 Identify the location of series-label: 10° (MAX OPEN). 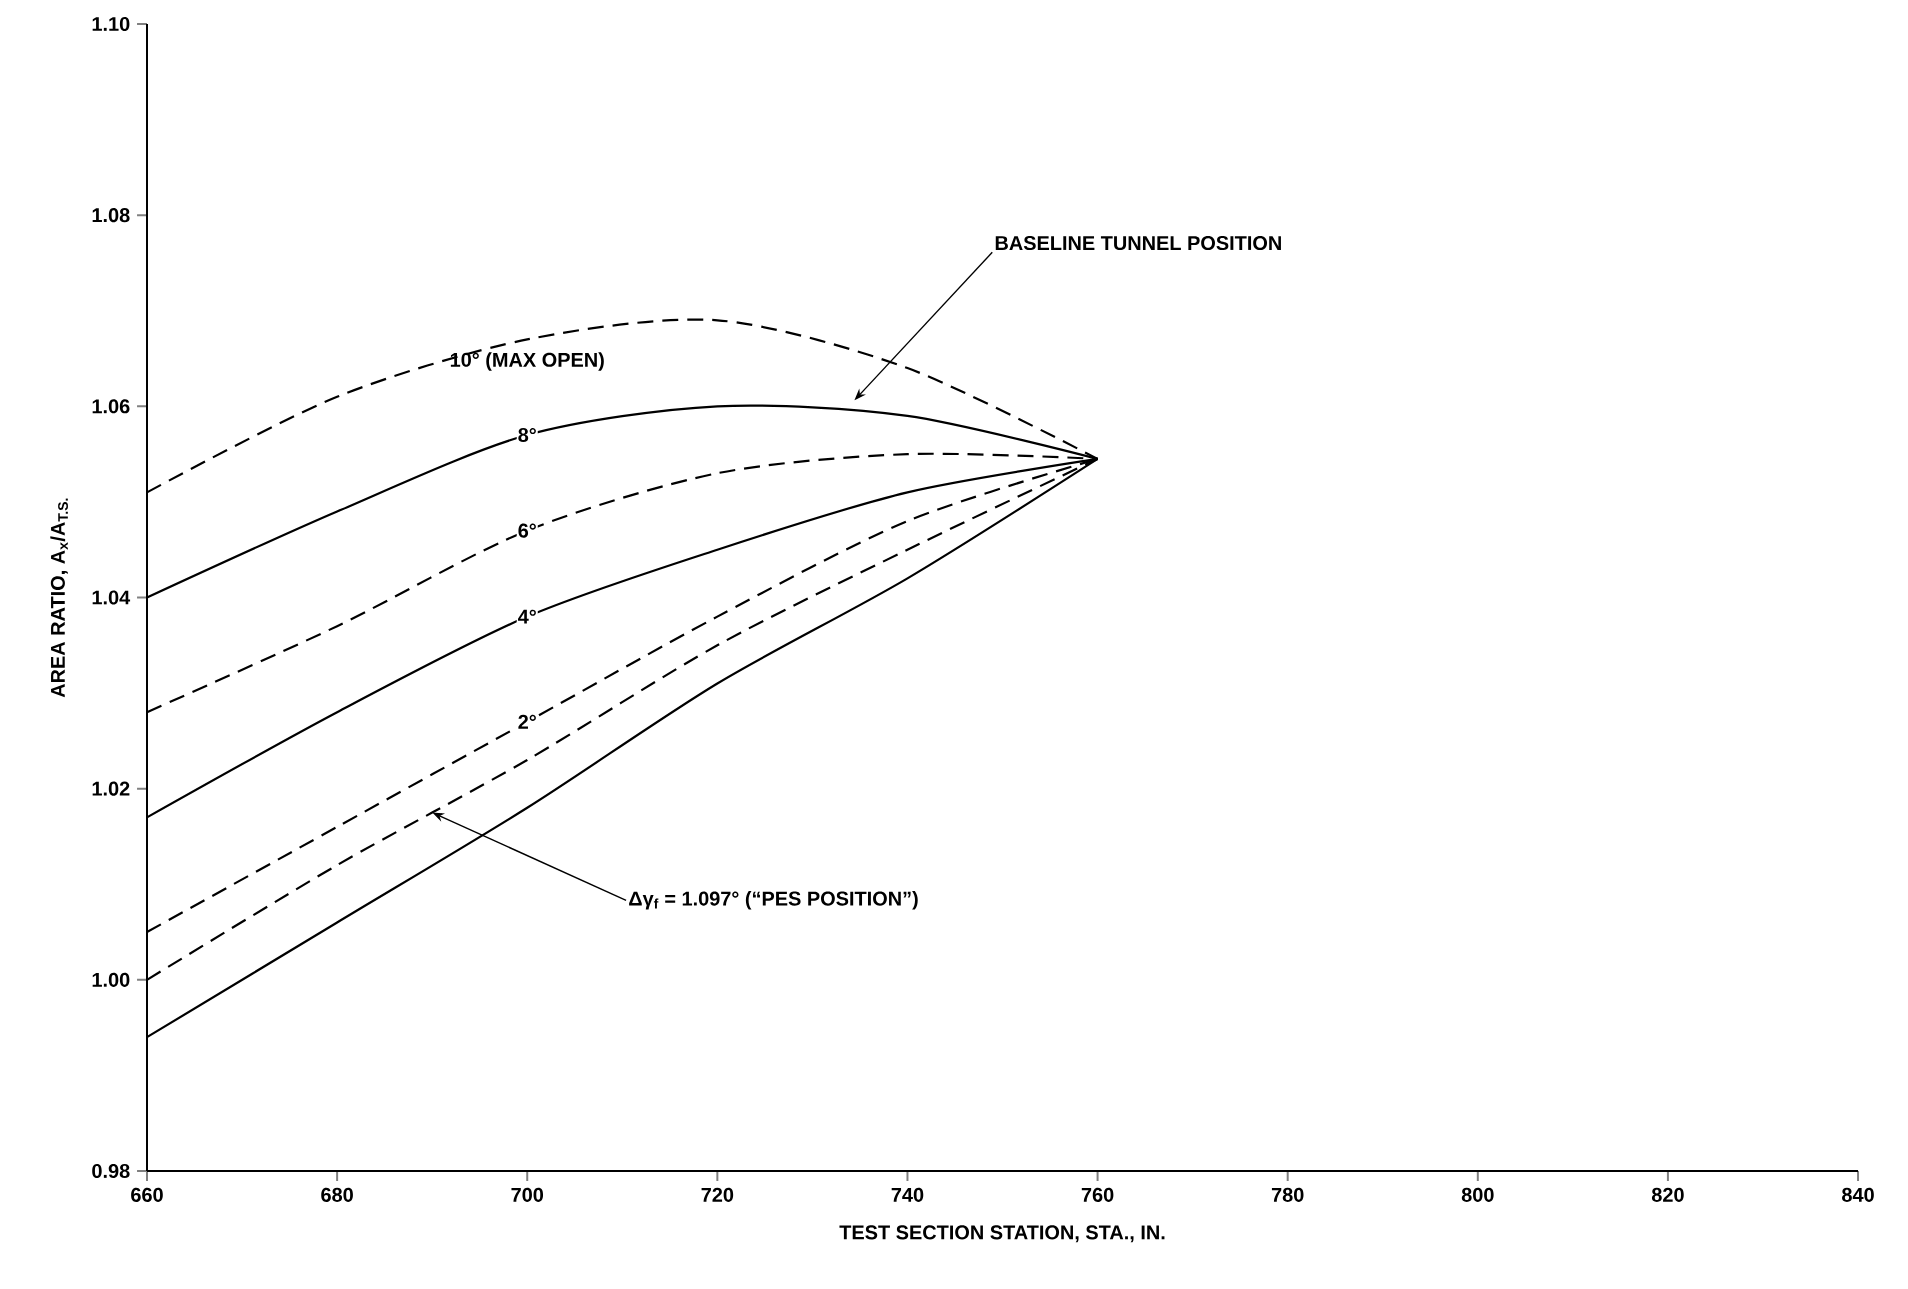
(527, 361).